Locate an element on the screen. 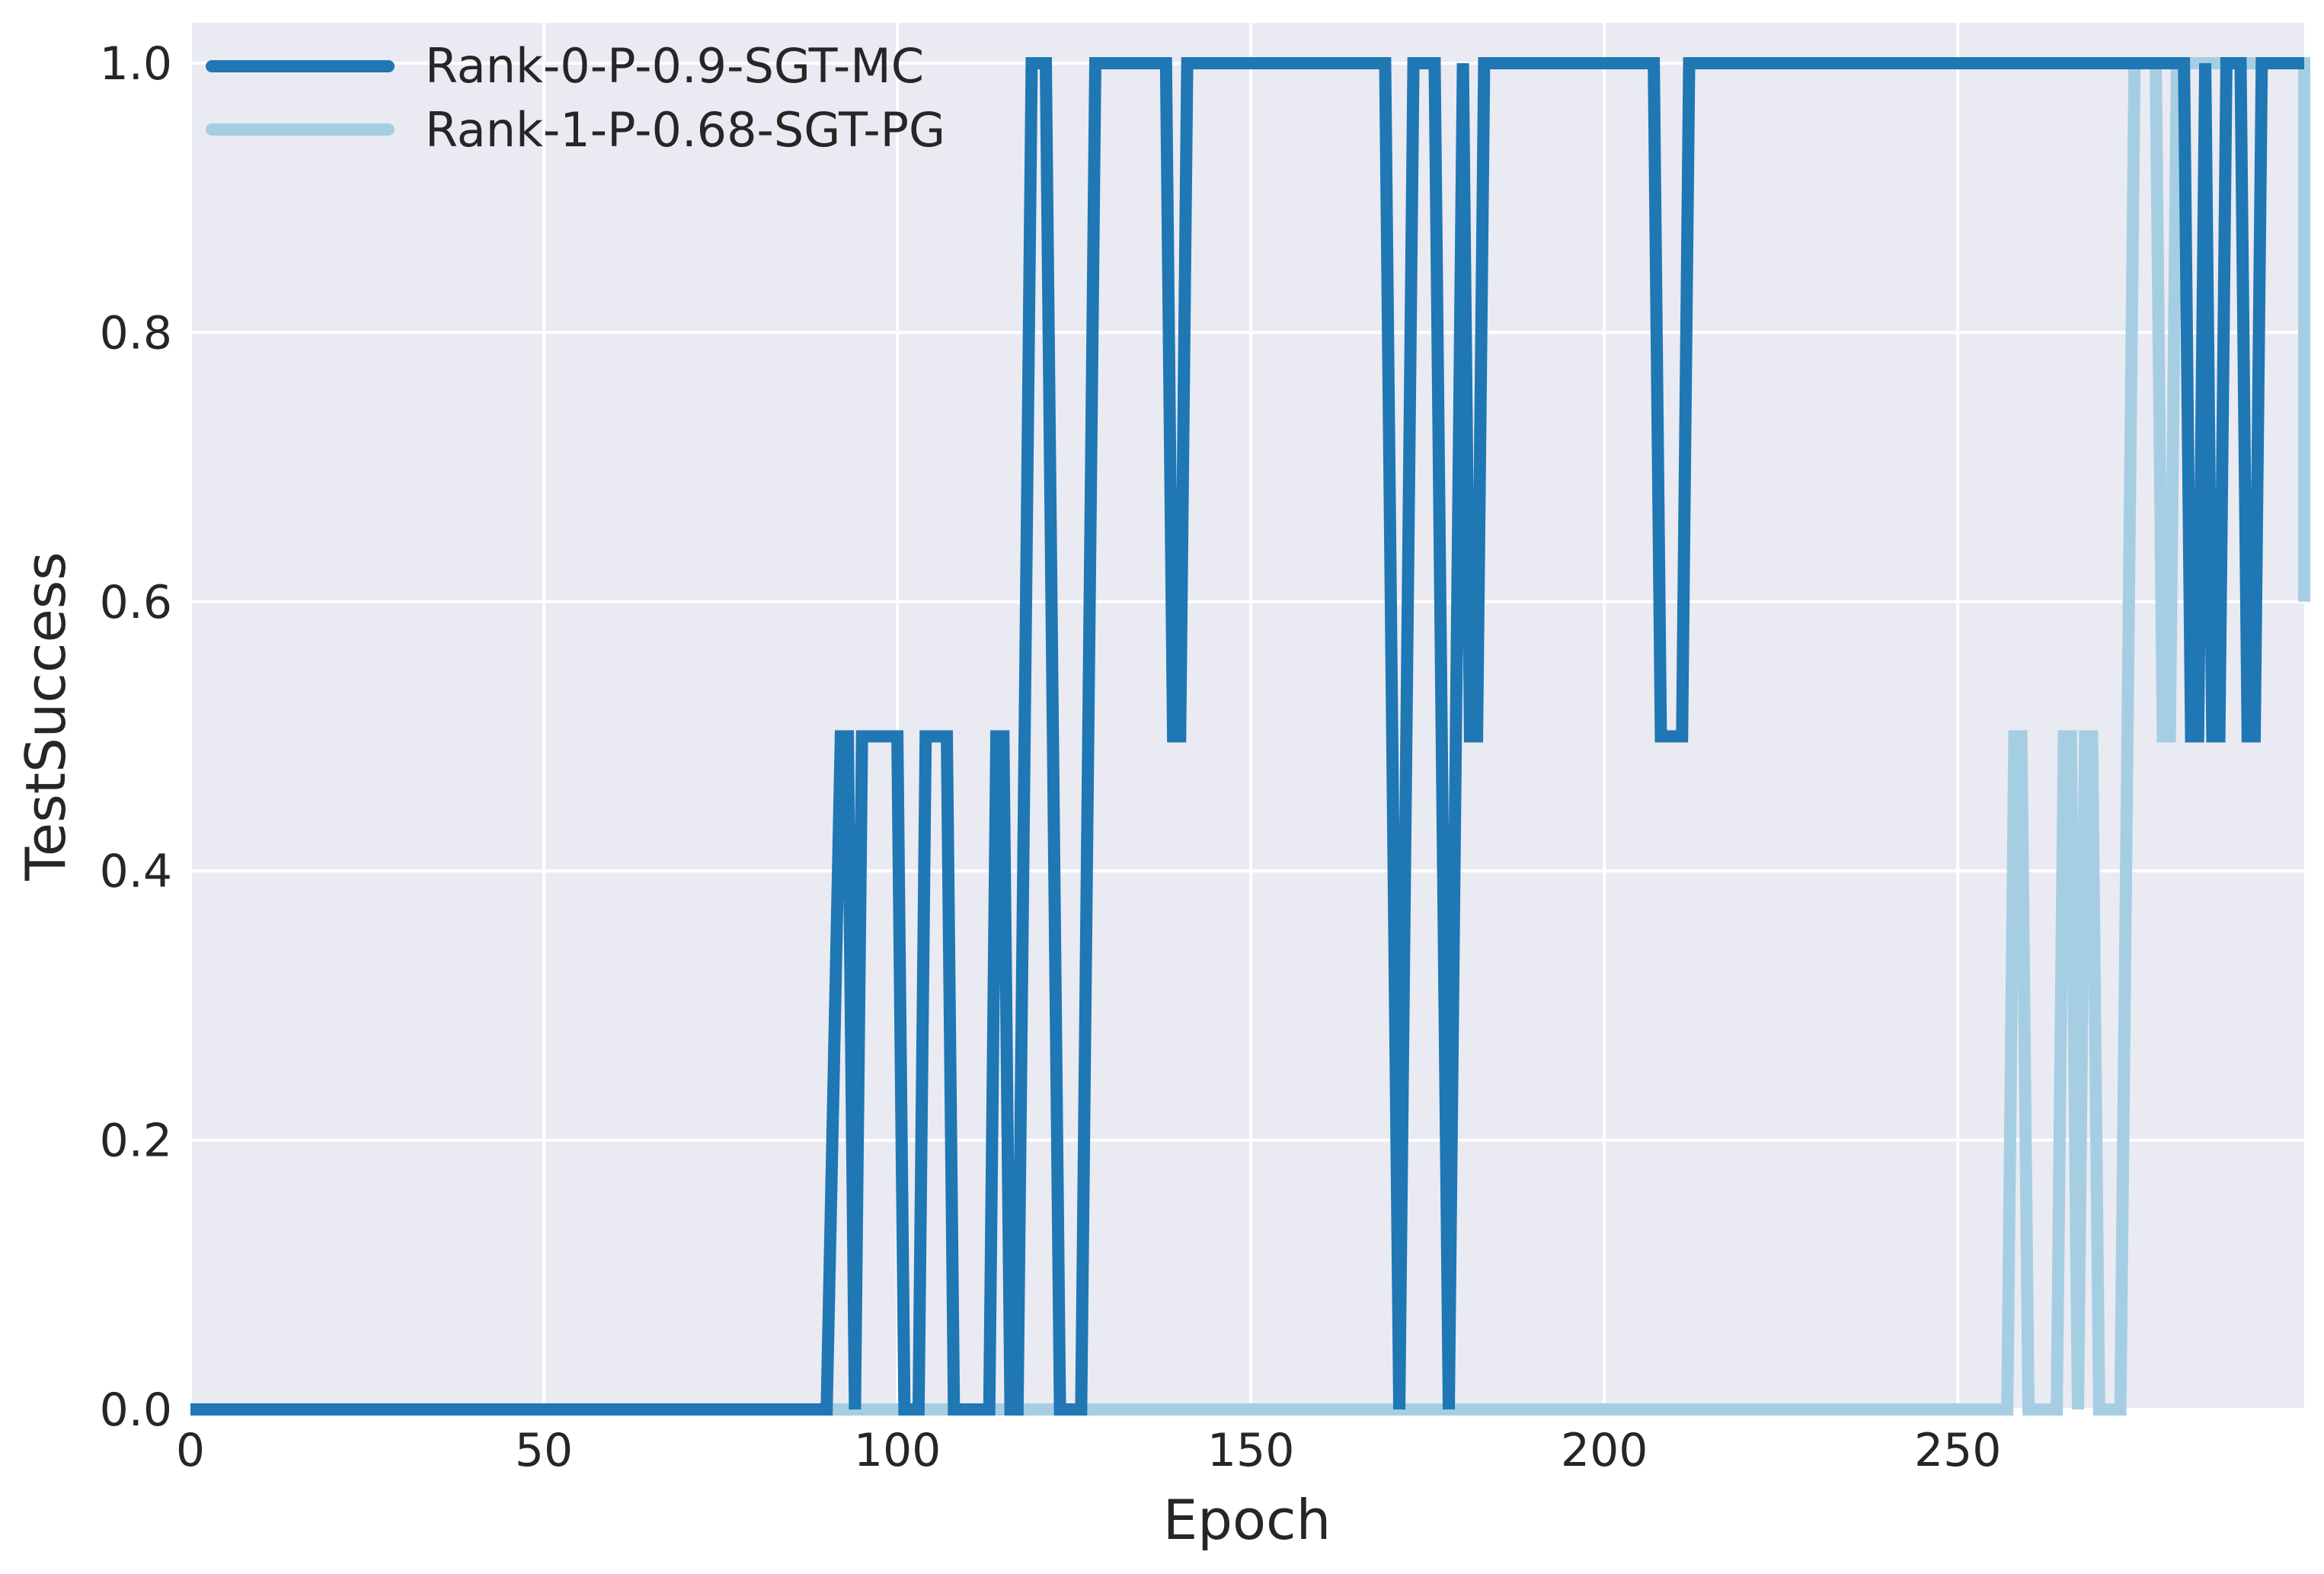  x-tick-label: 150 is located at coordinates (1251, 1450).